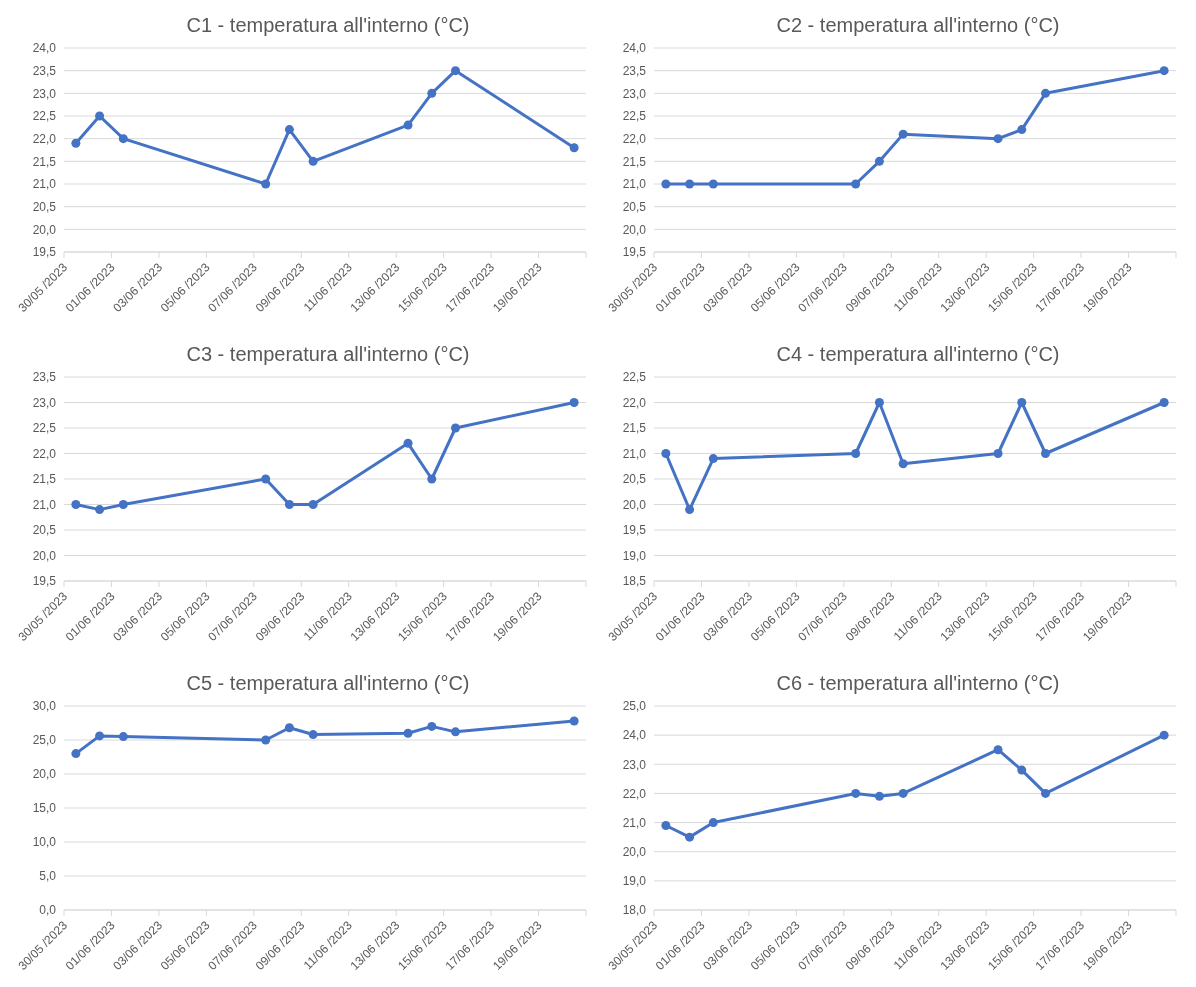  I want to click on chart-title: C4 - temperatura all'interno (°C), so click(918, 354).